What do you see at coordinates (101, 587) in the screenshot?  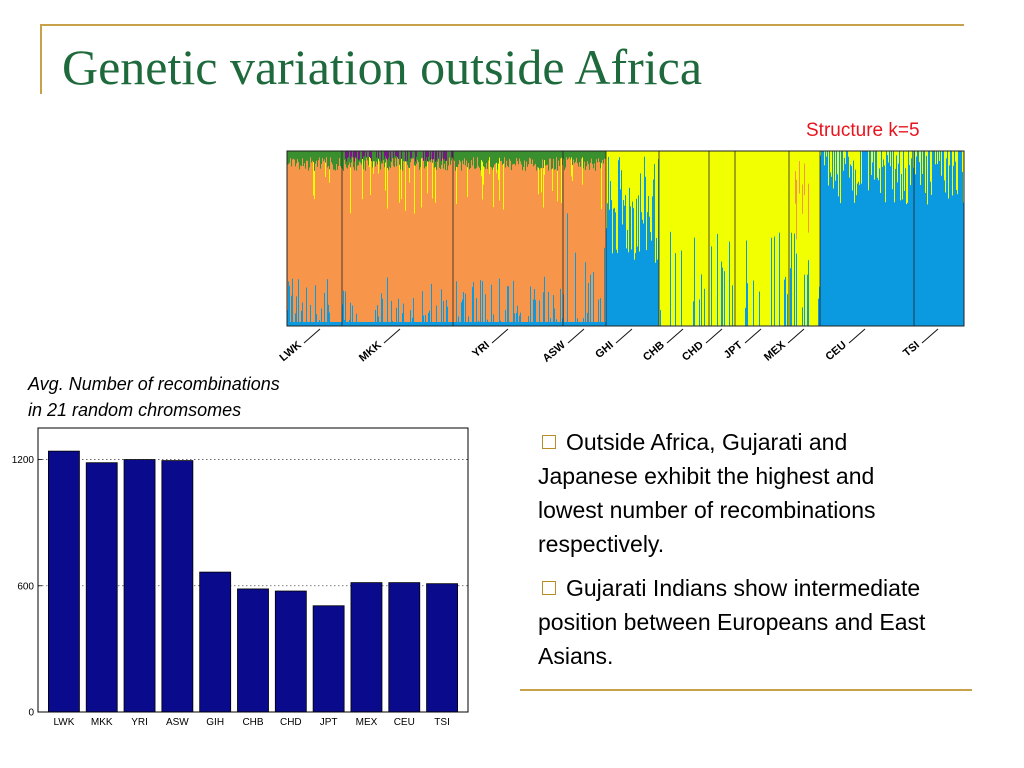 I see `bar-MKK` at bounding box center [101, 587].